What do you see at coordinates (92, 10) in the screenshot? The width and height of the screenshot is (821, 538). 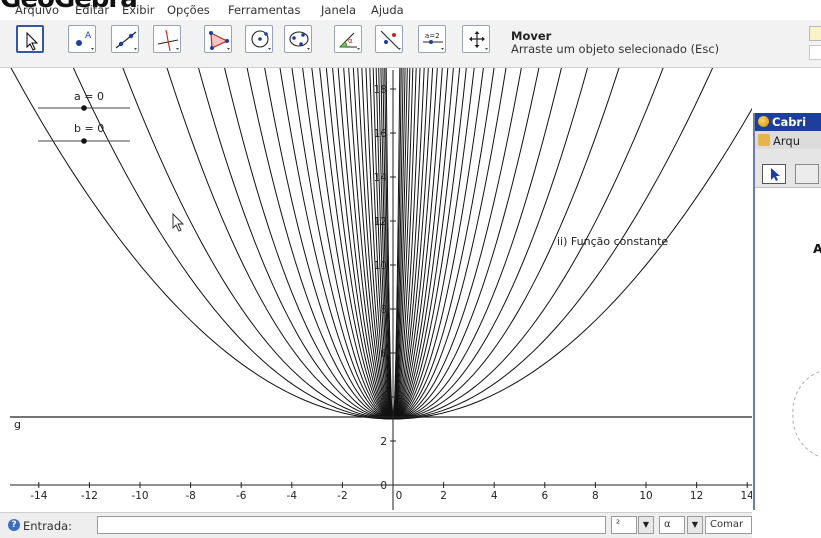 I see `menu-editar: Editar` at bounding box center [92, 10].